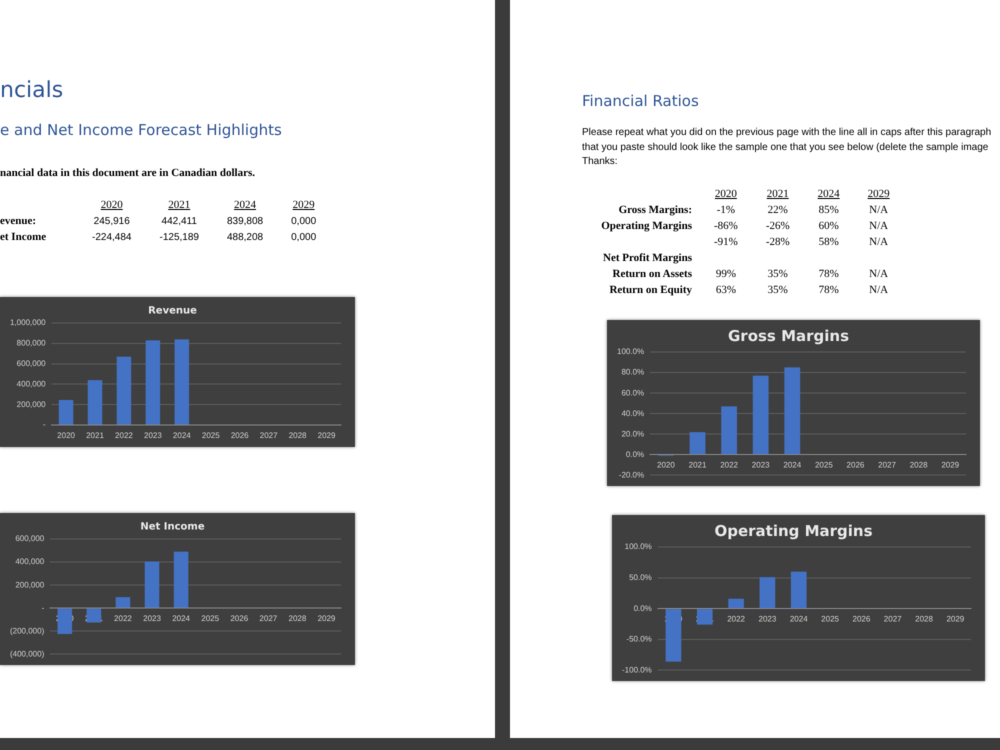 This screenshot has height=750, width=1000. What do you see at coordinates (787, 133) in the screenshot?
I see `text: Please repeat what you did on the previous page with the line all in caps after this paragraph` at bounding box center [787, 133].